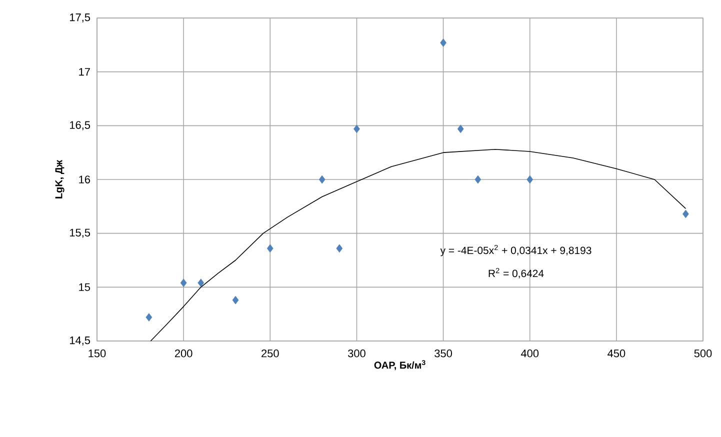 Image resolution: width=721 pixels, height=437 pixels. What do you see at coordinates (84, 180) in the screenshot?
I see `y-tick-label: 16` at bounding box center [84, 180].